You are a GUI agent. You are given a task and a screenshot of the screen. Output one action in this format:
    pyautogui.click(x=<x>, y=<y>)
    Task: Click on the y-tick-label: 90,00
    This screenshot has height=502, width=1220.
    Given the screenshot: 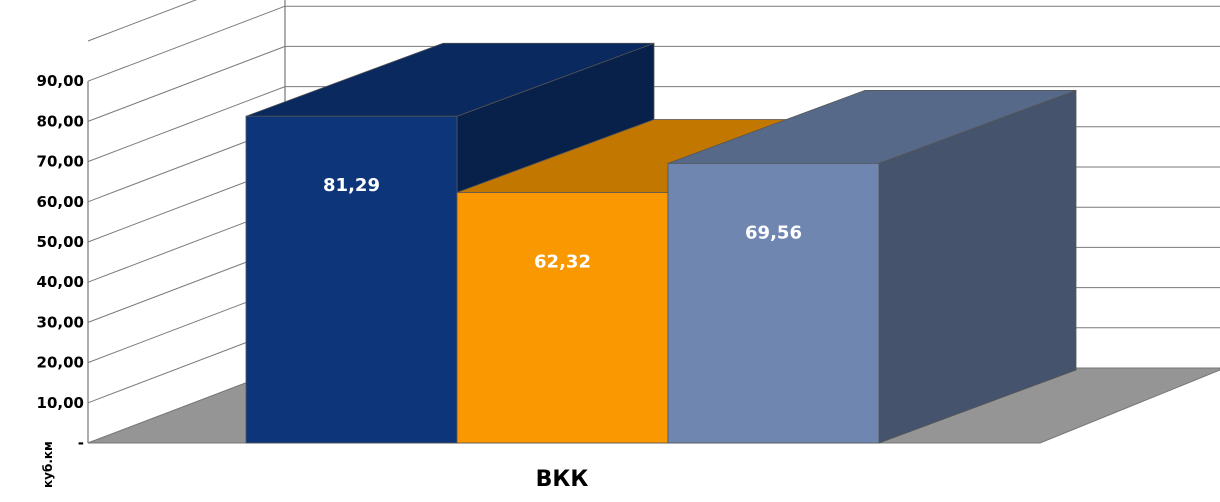 What is the action you would take?
    pyautogui.click(x=60, y=81)
    